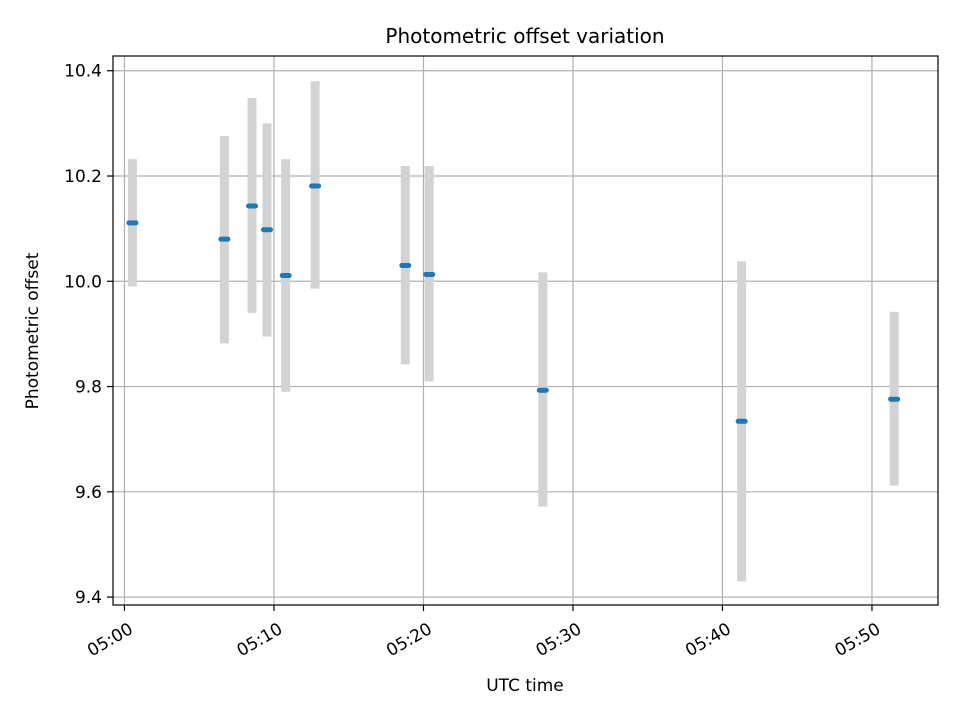 This screenshot has height=720, width=960. I want to click on y-tick-label: 9.4, so click(88, 598).